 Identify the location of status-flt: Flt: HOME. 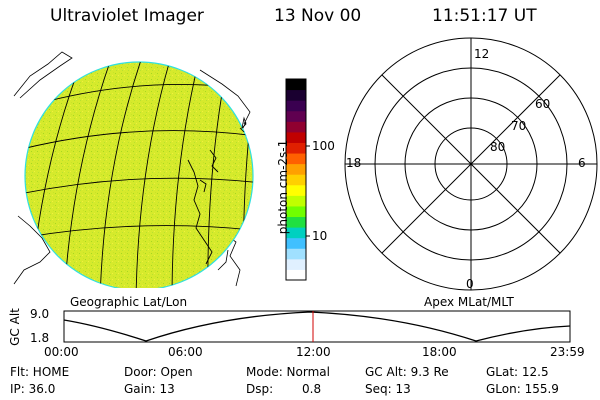
(40, 372).